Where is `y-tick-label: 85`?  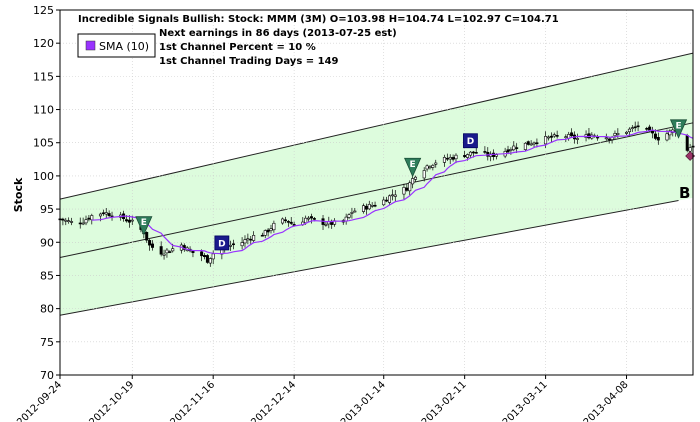 y-tick-label: 85 is located at coordinates (47, 275).